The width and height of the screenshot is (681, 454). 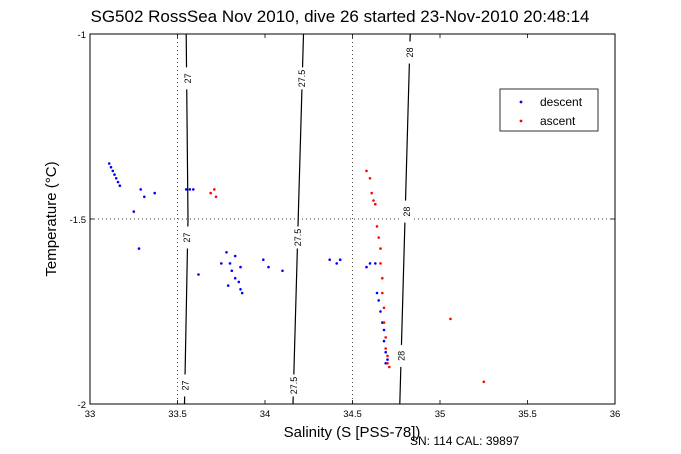 I want to click on x-tick-label: 34.5, so click(x=352, y=414).